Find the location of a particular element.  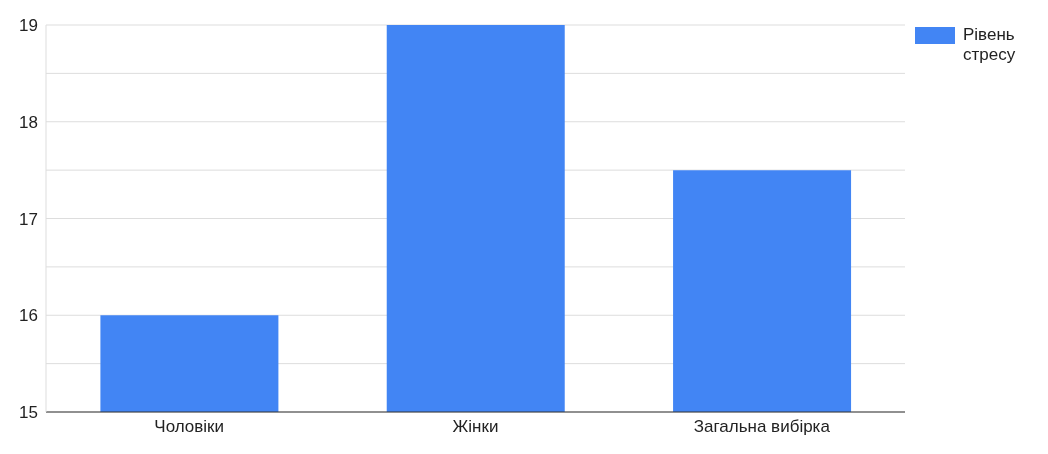

y-tick-label: 15 is located at coordinates (28, 413).